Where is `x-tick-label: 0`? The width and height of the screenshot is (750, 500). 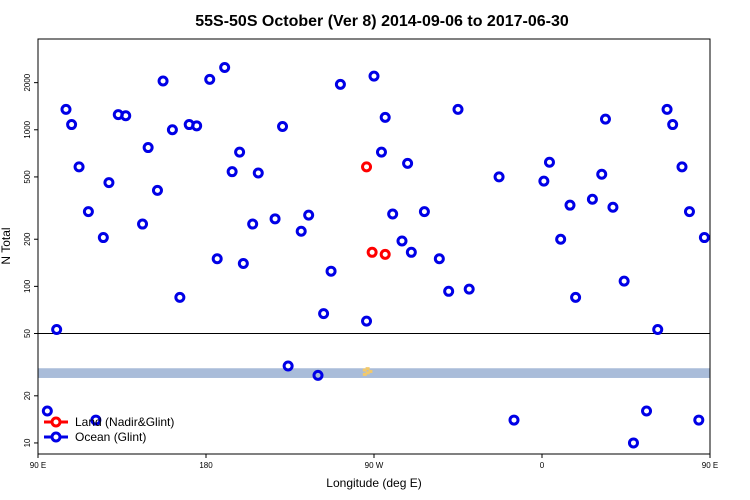
x-tick-label: 0 is located at coordinates (542, 465).